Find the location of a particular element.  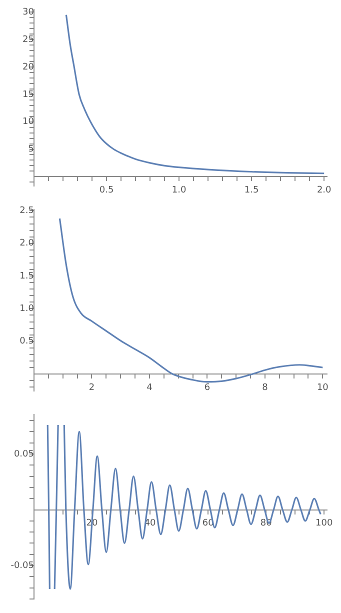

y-tick-label: 30 is located at coordinates (28, 12).